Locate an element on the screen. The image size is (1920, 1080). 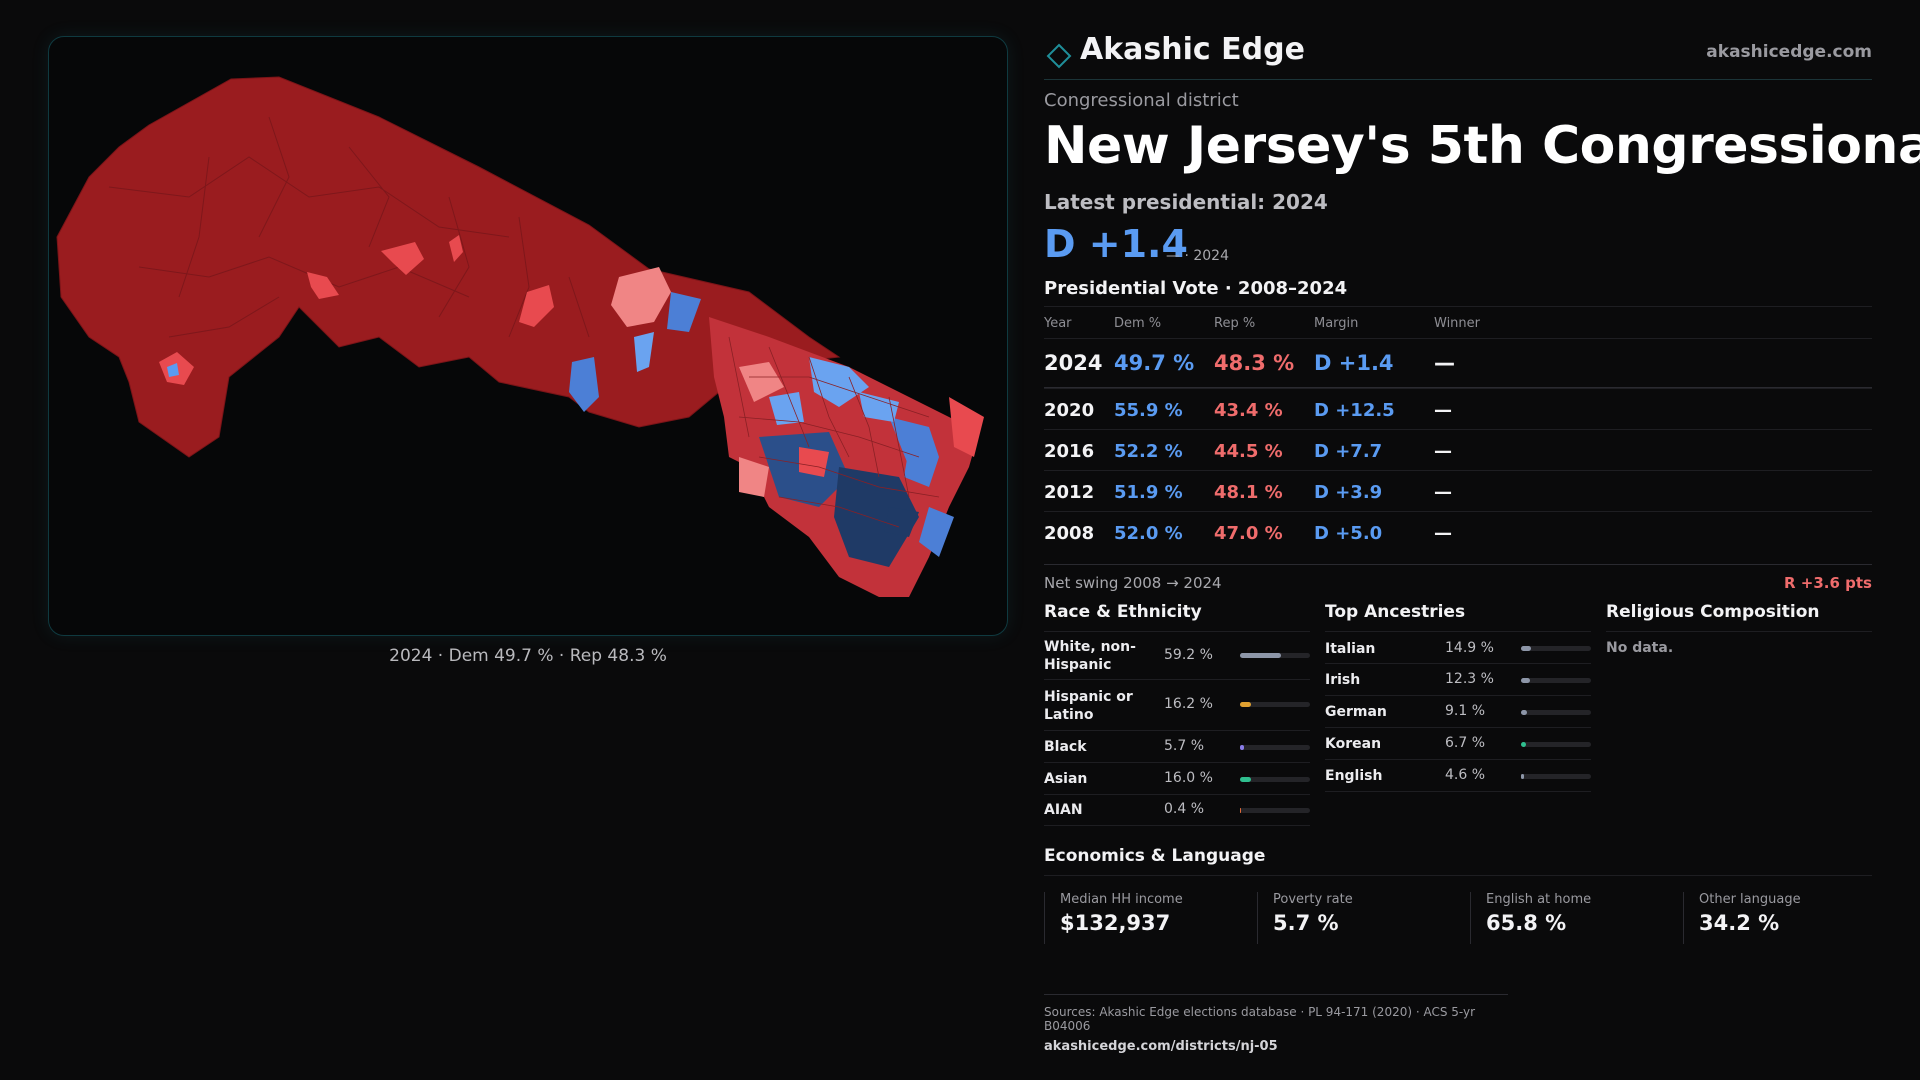
religion-no-data: No data. is located at coordinates (1640, 648).